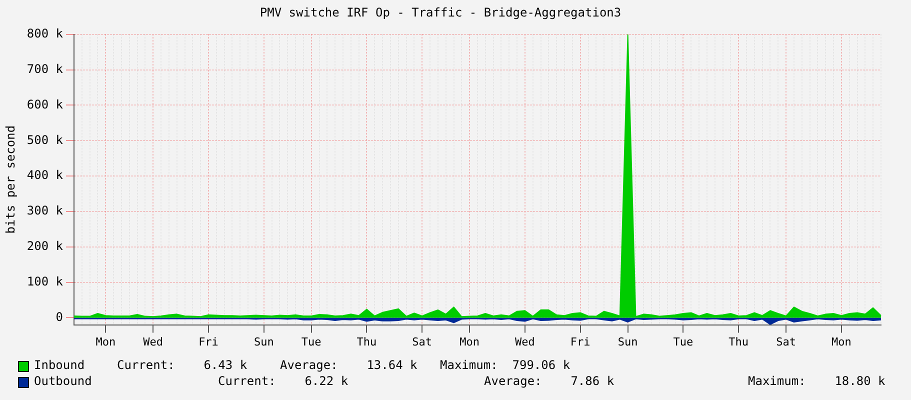  I want to click on text: Maximum: 799.06 k, so click(505, 365).